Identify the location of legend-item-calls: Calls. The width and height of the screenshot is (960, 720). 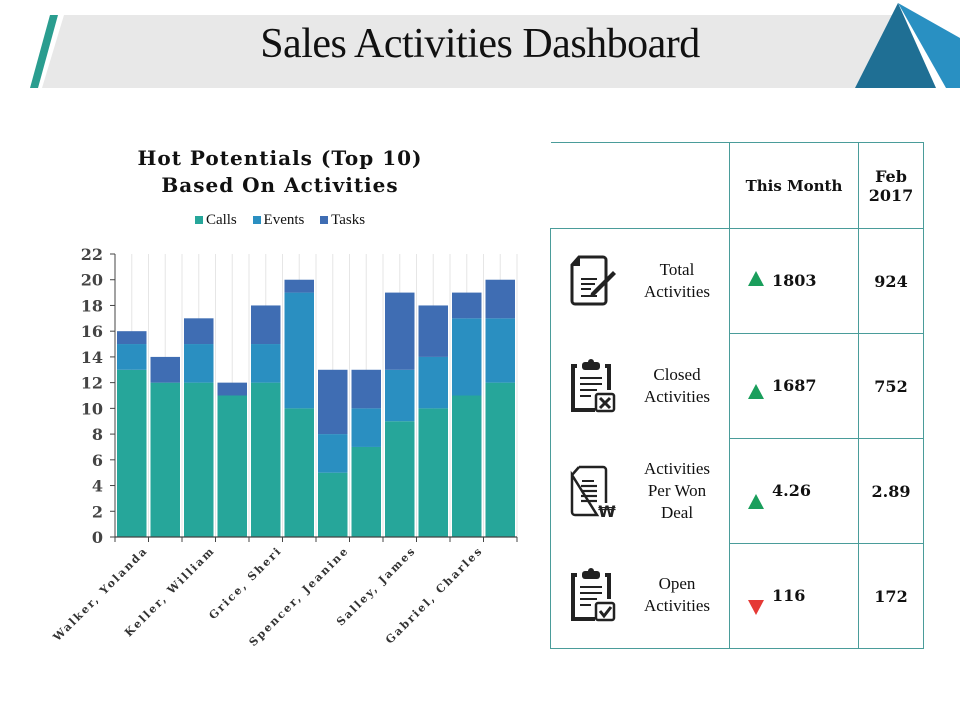
(215, 220).